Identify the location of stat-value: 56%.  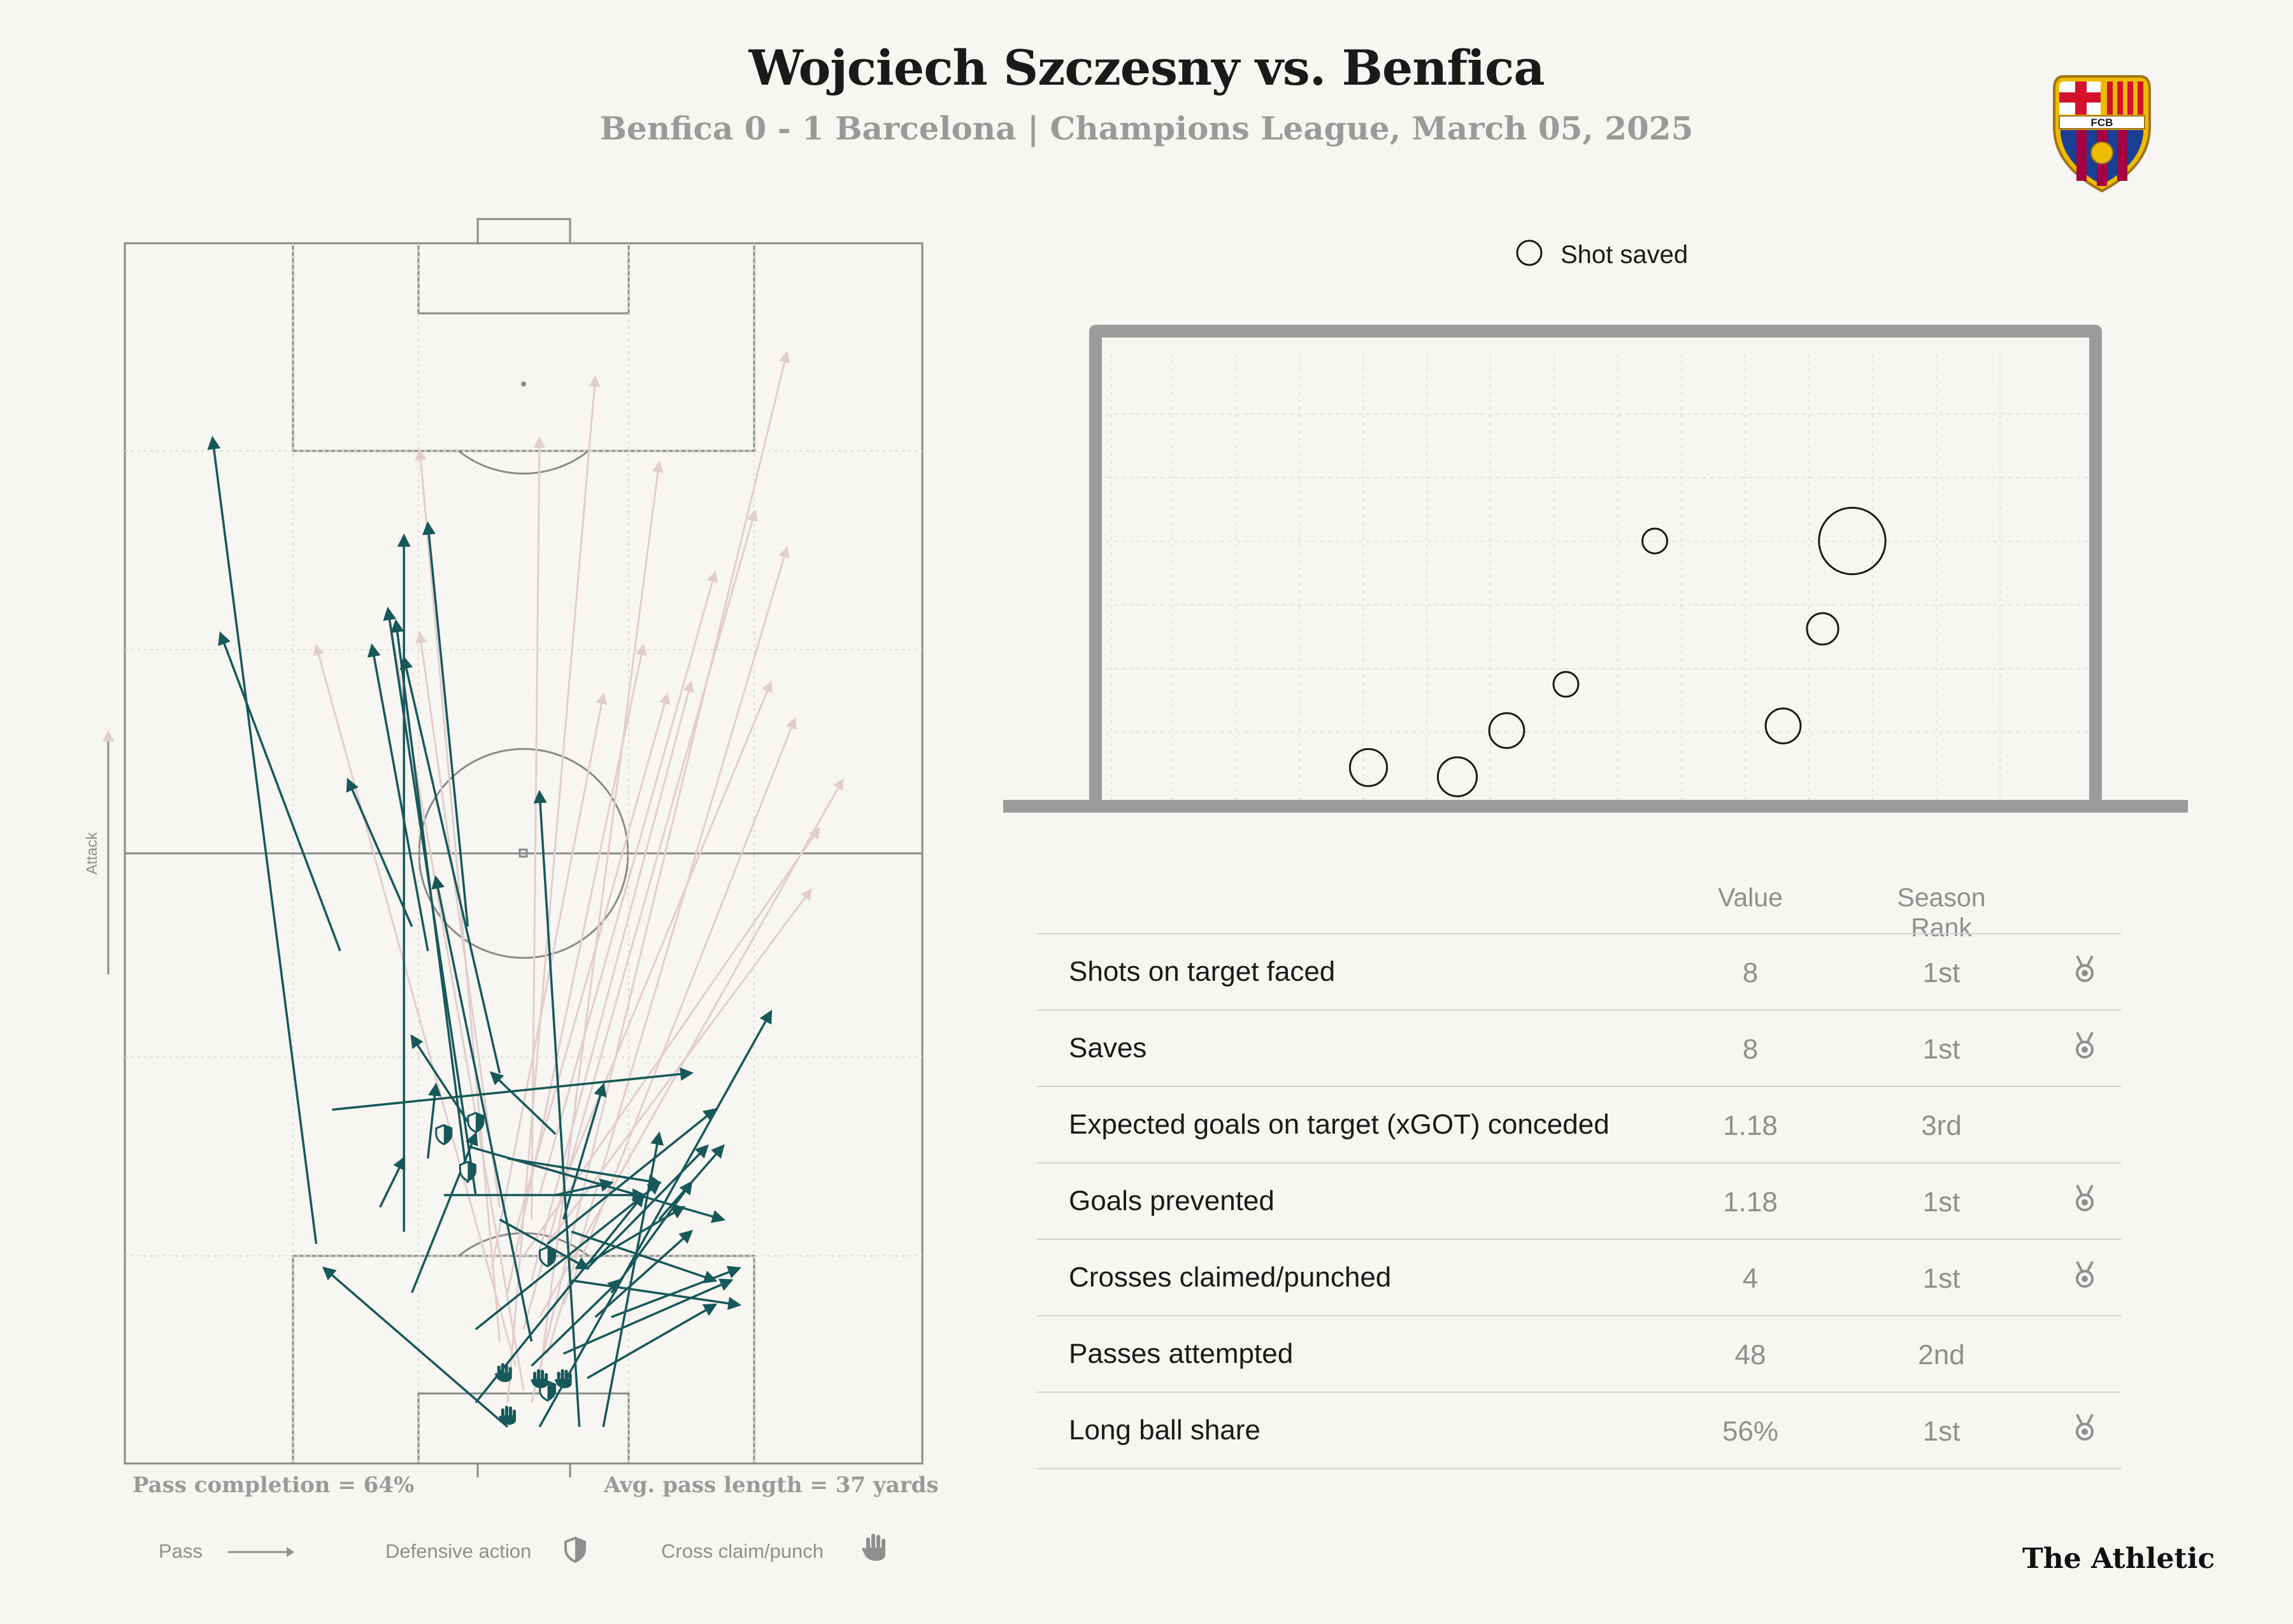
(1750, 1431).